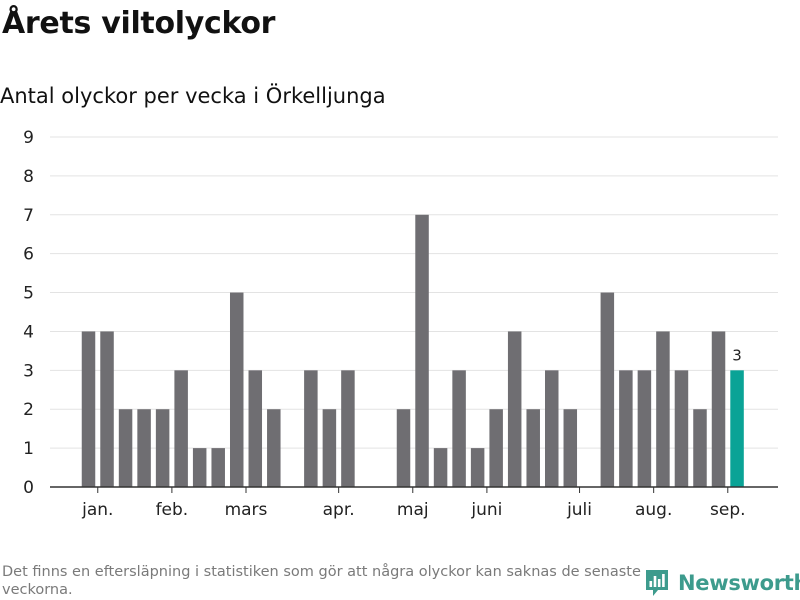  Describe the element at coordinates (657, 583) in the screenshot. I see `newsworthy-logo-icon` at that location.